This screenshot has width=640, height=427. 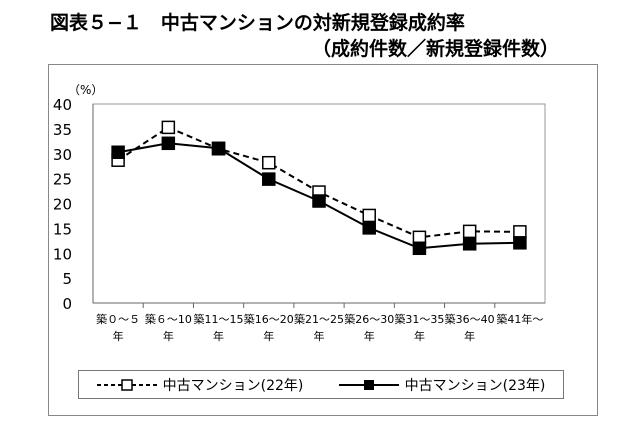 I want to click on x-tick-label: 築31～35, so click(x=419, y=319).